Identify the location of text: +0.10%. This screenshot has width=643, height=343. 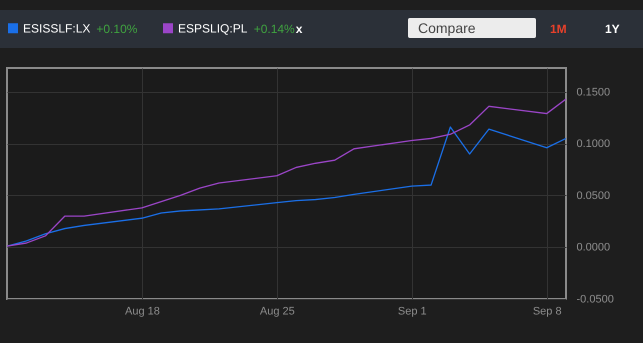
(117, 29).